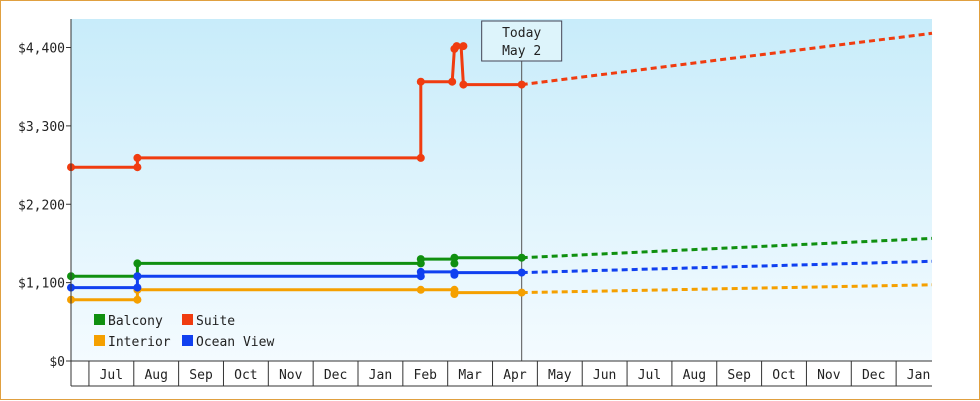 The width and height of the screenshot is (980, 401). What do you see at coordinates (135, 321) in the screenshot?
I see `legend-label: Balcony` at bounding box center [135, 321].